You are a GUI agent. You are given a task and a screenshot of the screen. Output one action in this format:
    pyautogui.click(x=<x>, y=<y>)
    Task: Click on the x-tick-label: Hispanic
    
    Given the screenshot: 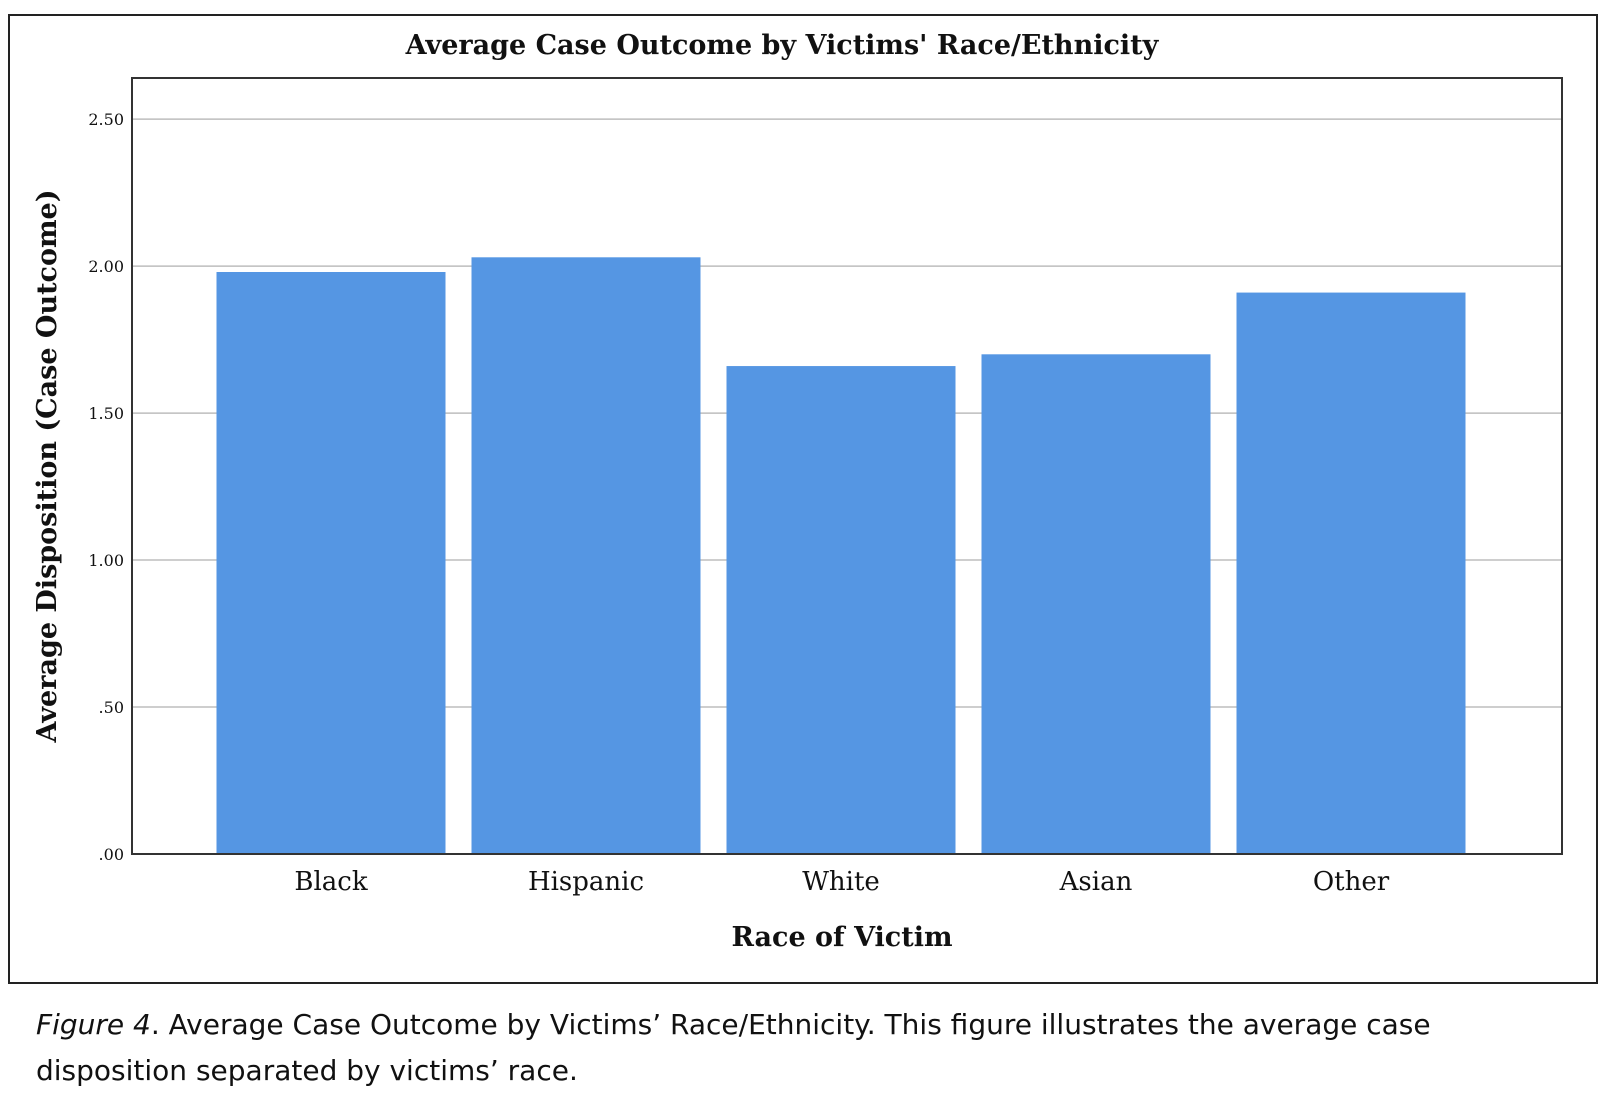 What is the action you would take?
    pyautogui.click(x=586, y=882)
    